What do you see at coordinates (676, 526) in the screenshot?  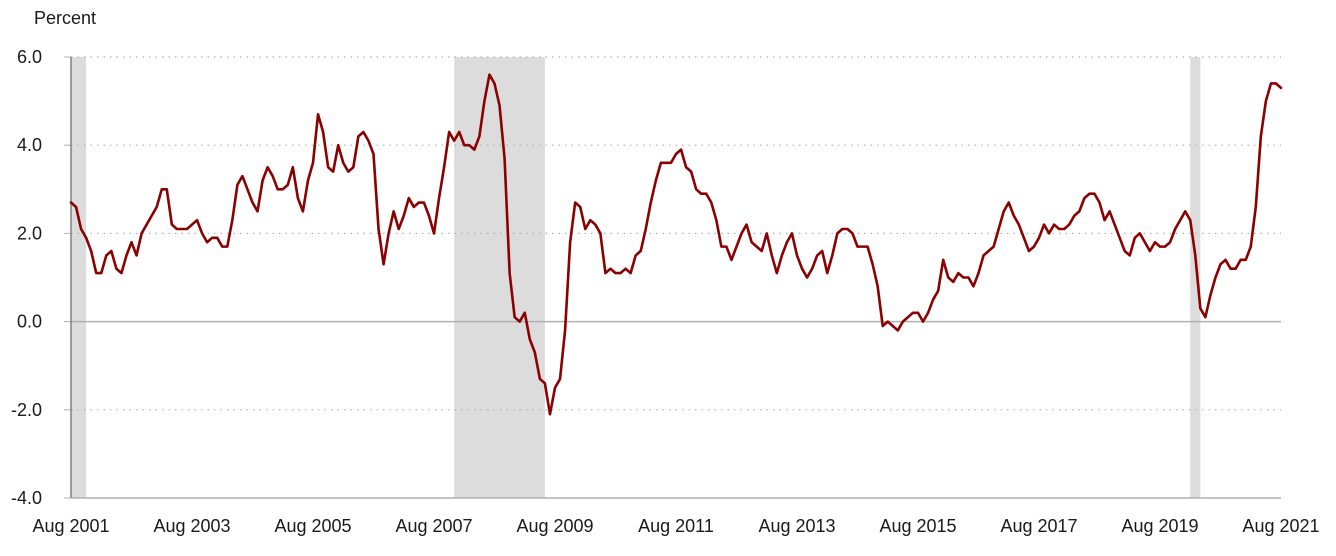 I see `x-tick-label: Aug 2011` at bounding box center [676, 526].